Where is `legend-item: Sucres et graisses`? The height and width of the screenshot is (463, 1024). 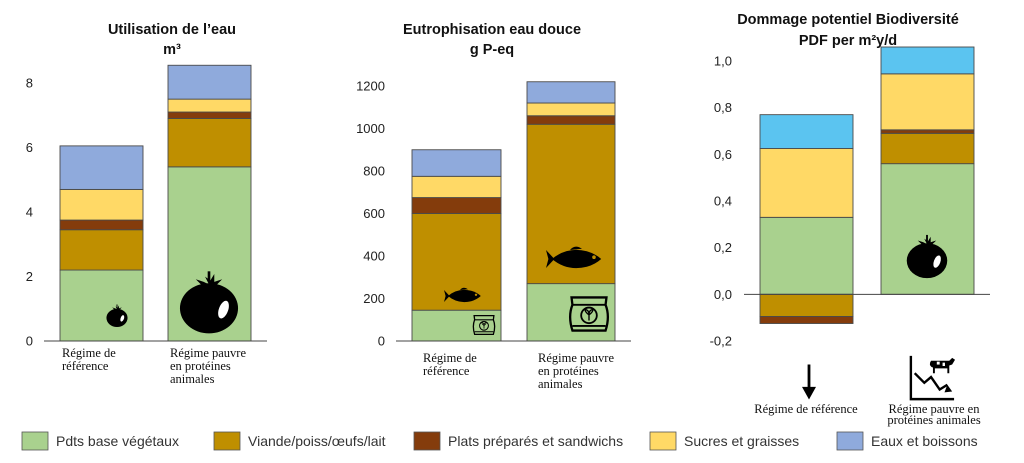
legend-item: Sucres et graisses is located at coordinates (724, 441).